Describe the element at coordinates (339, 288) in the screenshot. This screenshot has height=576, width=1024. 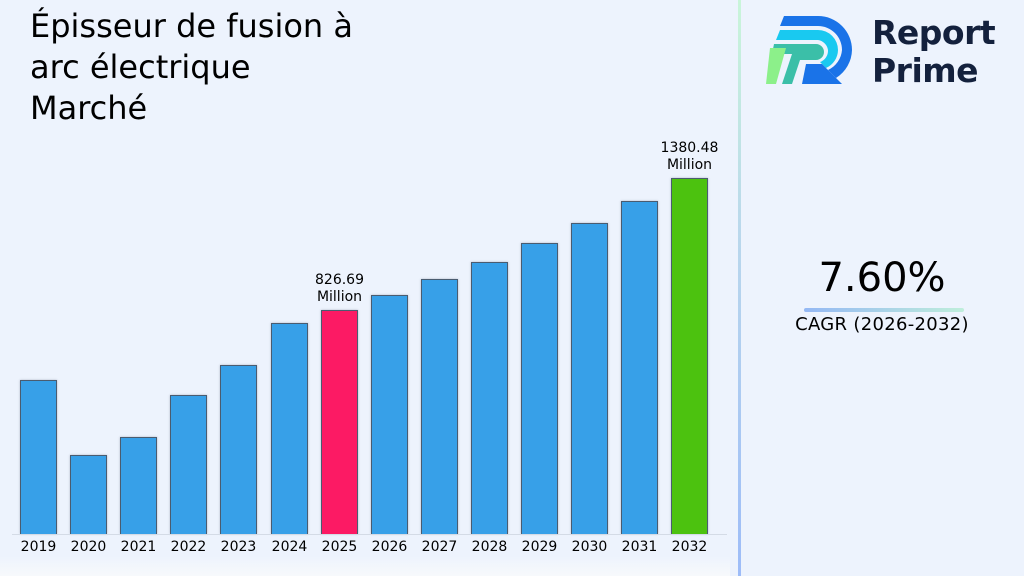
I see `data-label-2025: 826.69 Million` at that location.